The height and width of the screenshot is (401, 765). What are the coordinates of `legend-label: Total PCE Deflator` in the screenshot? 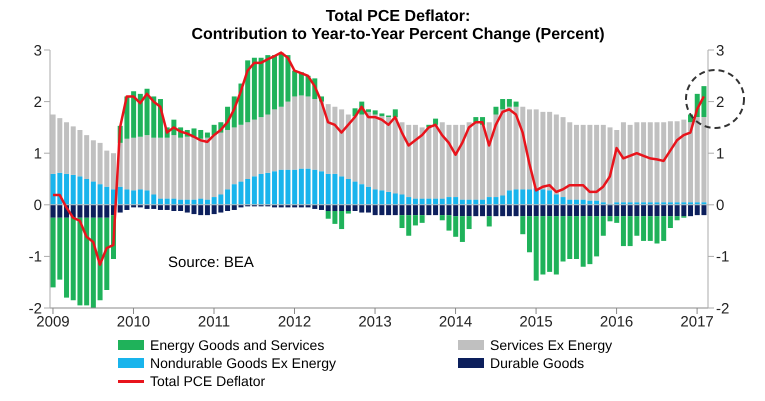 It's located at (208, 381).